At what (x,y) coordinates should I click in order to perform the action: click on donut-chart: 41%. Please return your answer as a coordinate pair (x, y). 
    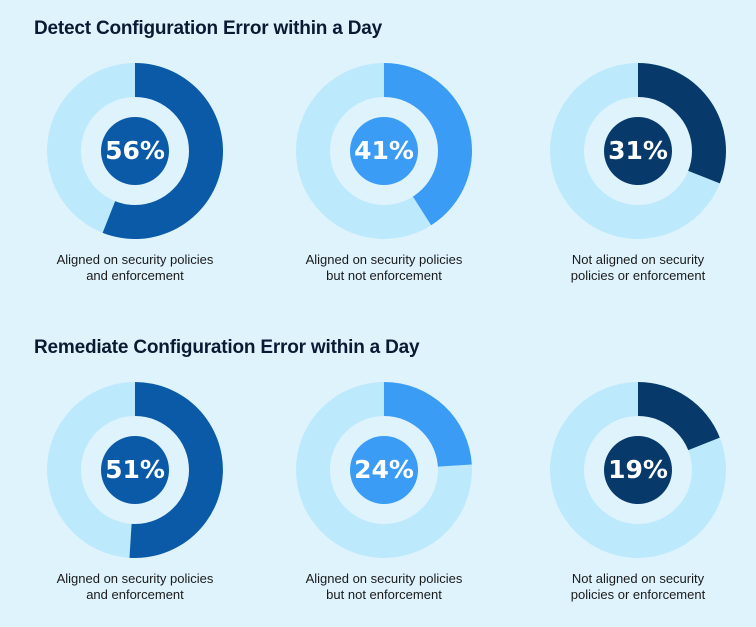
    Looking at the image, I should click on (384, 151).